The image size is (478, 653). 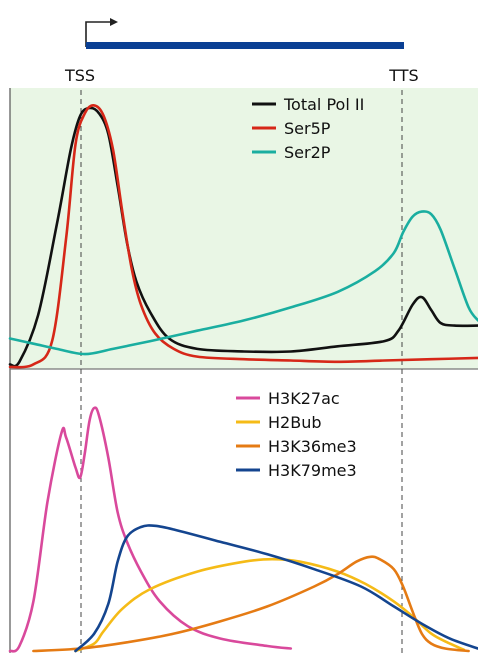 What do you see at coordinates (323, 104) in the screenshot?
I see `legend-label-total-pol-ii: Total Pol II` at bounding box center [323, 104].